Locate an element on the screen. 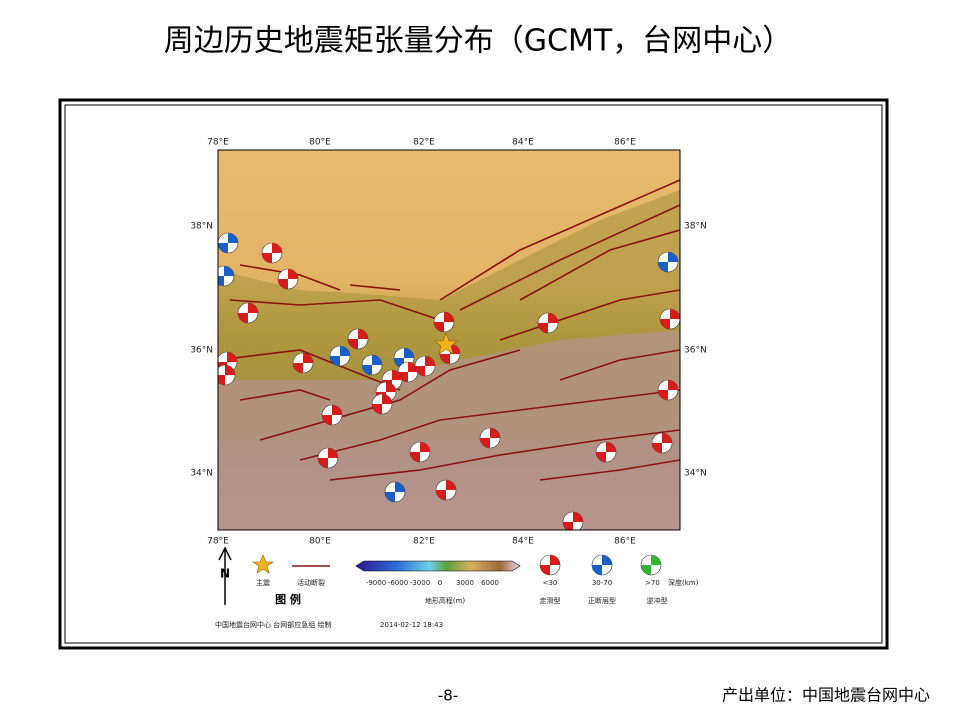  depth-class: >70 is located at coordinates (652, 583).